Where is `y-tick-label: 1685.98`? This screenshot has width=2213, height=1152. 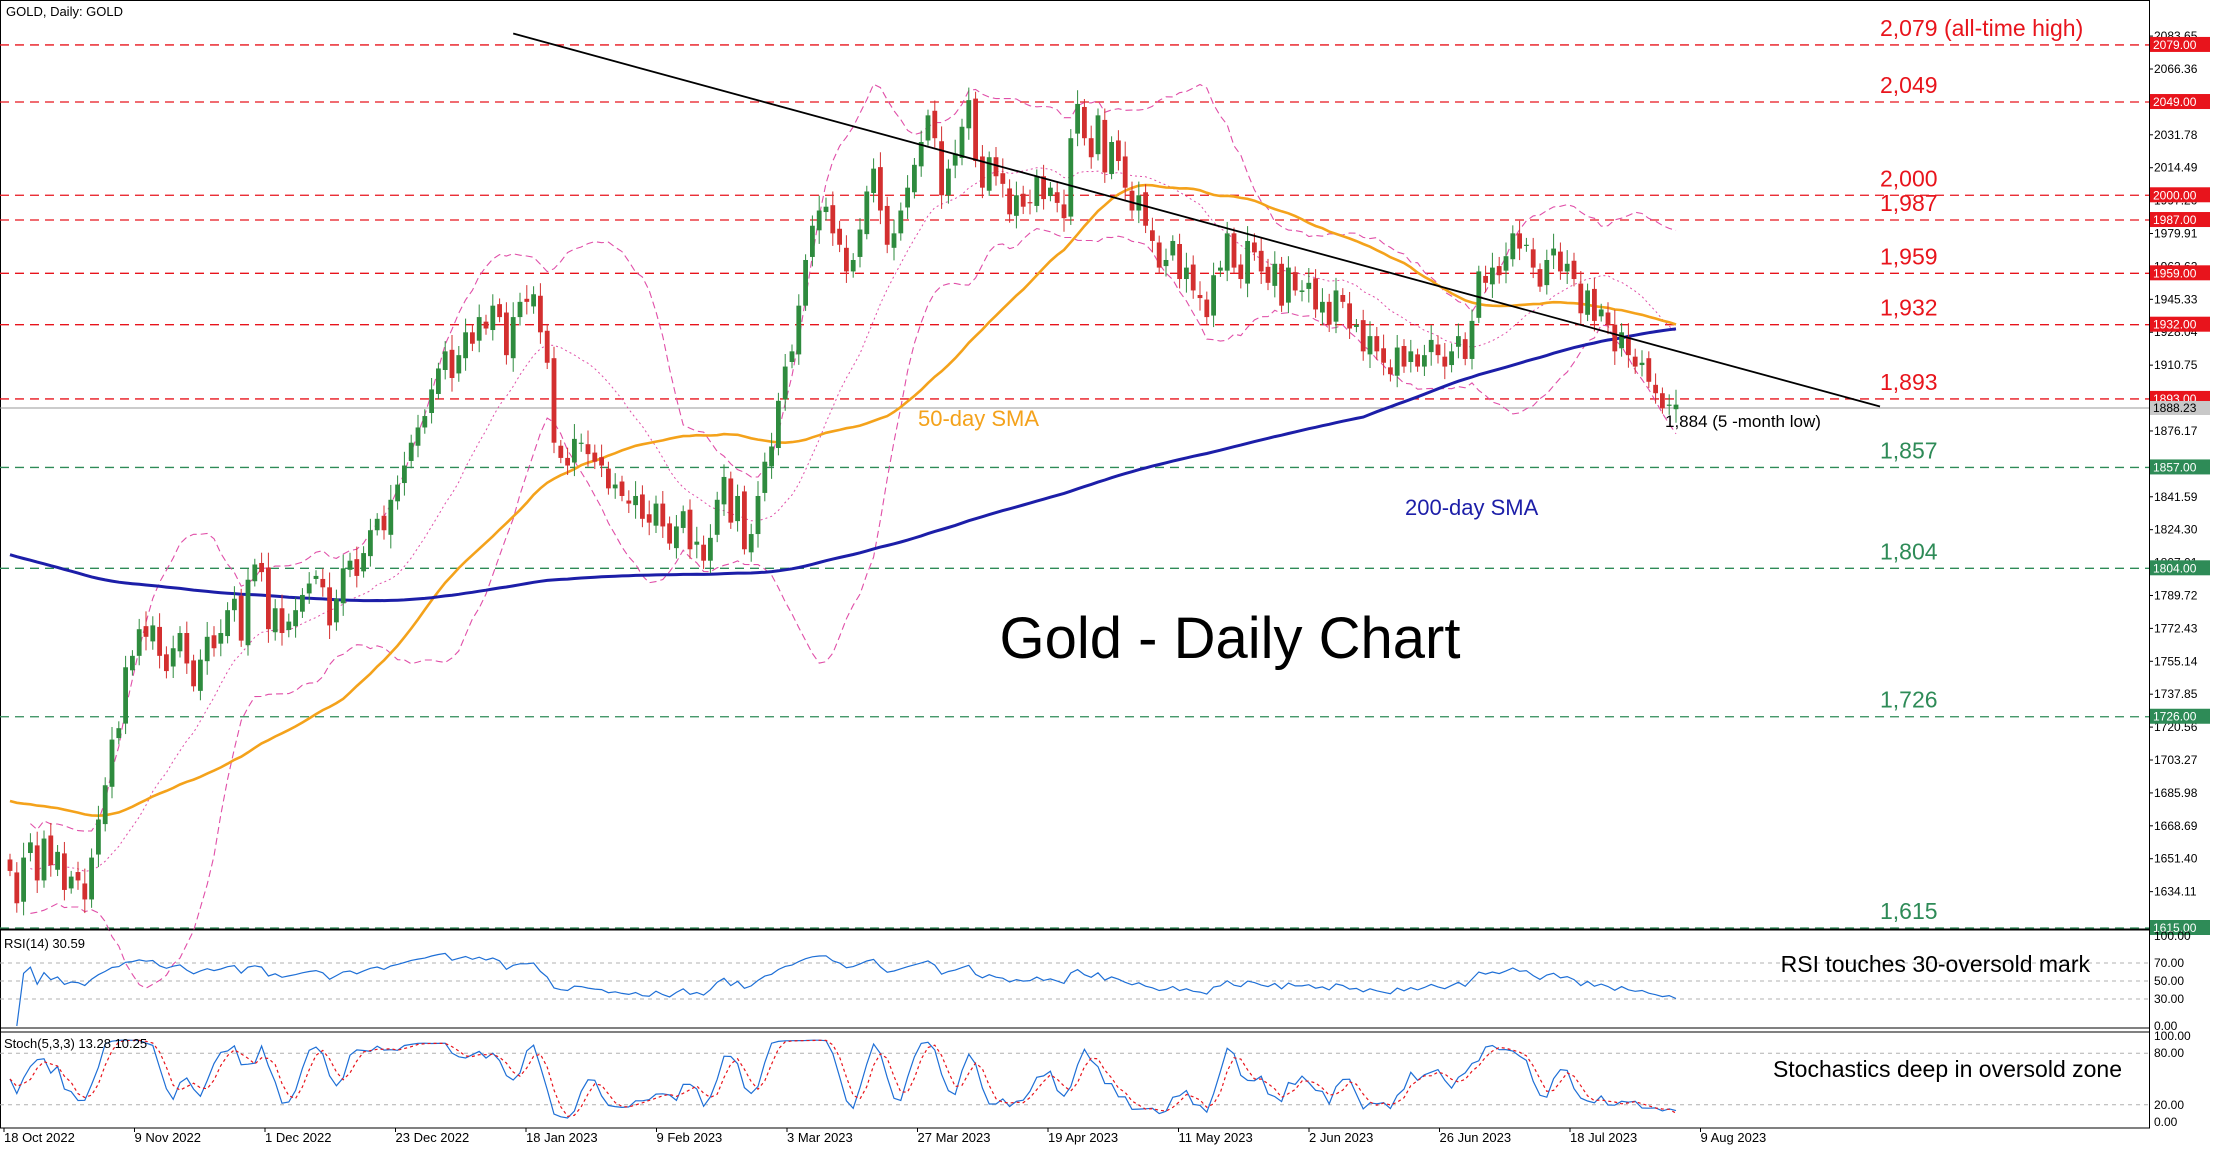
y-tick-label: 1685.98 is located at coordinates (2176, 793).